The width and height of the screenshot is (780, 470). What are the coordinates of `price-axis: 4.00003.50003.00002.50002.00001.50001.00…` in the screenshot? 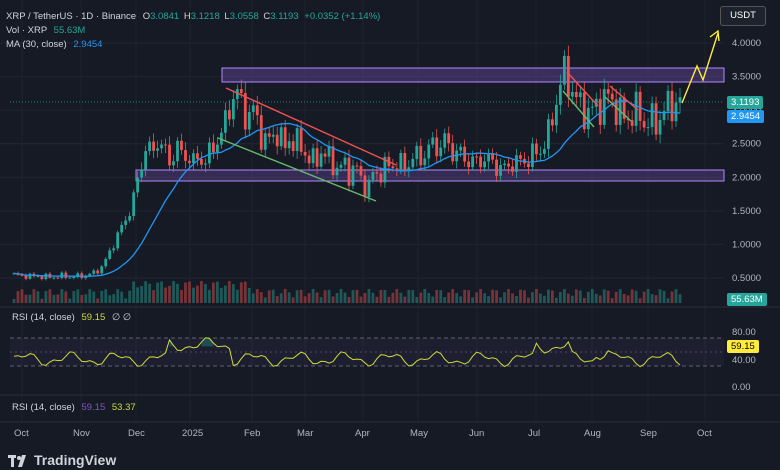 It's located at (746, 161).